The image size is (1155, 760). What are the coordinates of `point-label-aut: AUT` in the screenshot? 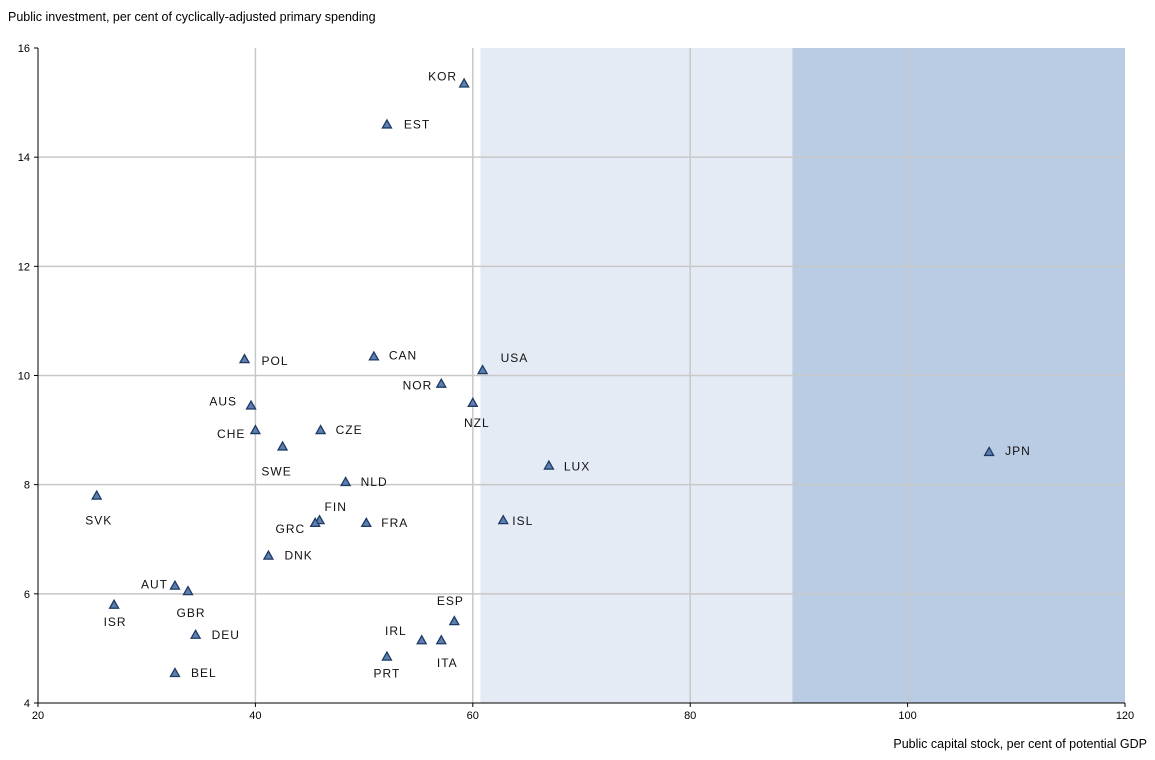 It's located at (154, 585).